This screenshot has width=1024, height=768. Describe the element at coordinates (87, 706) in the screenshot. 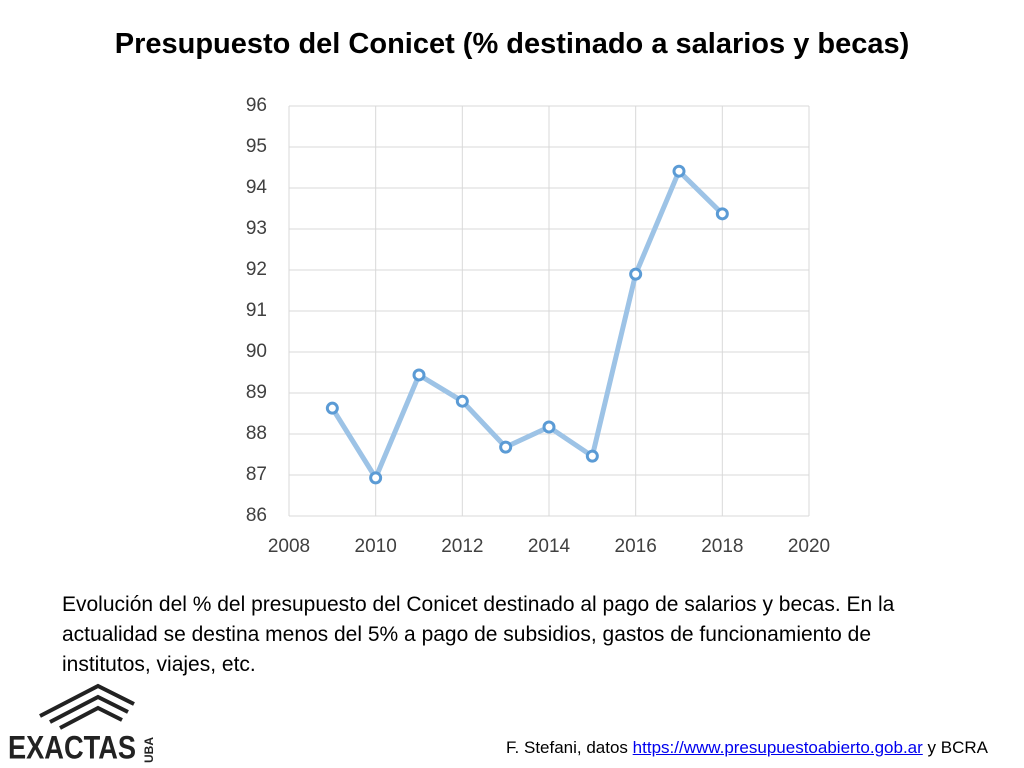

I see `logo-roof` at that location.